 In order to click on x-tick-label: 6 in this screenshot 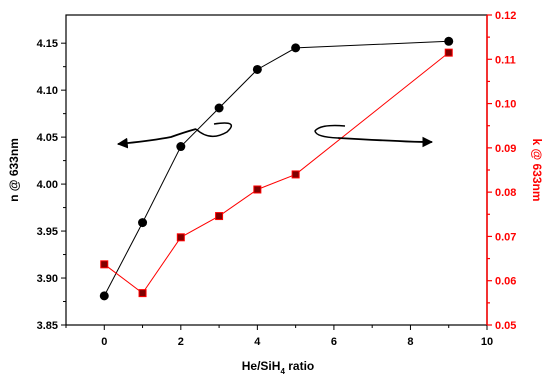, I will do `click(334, 342)`.